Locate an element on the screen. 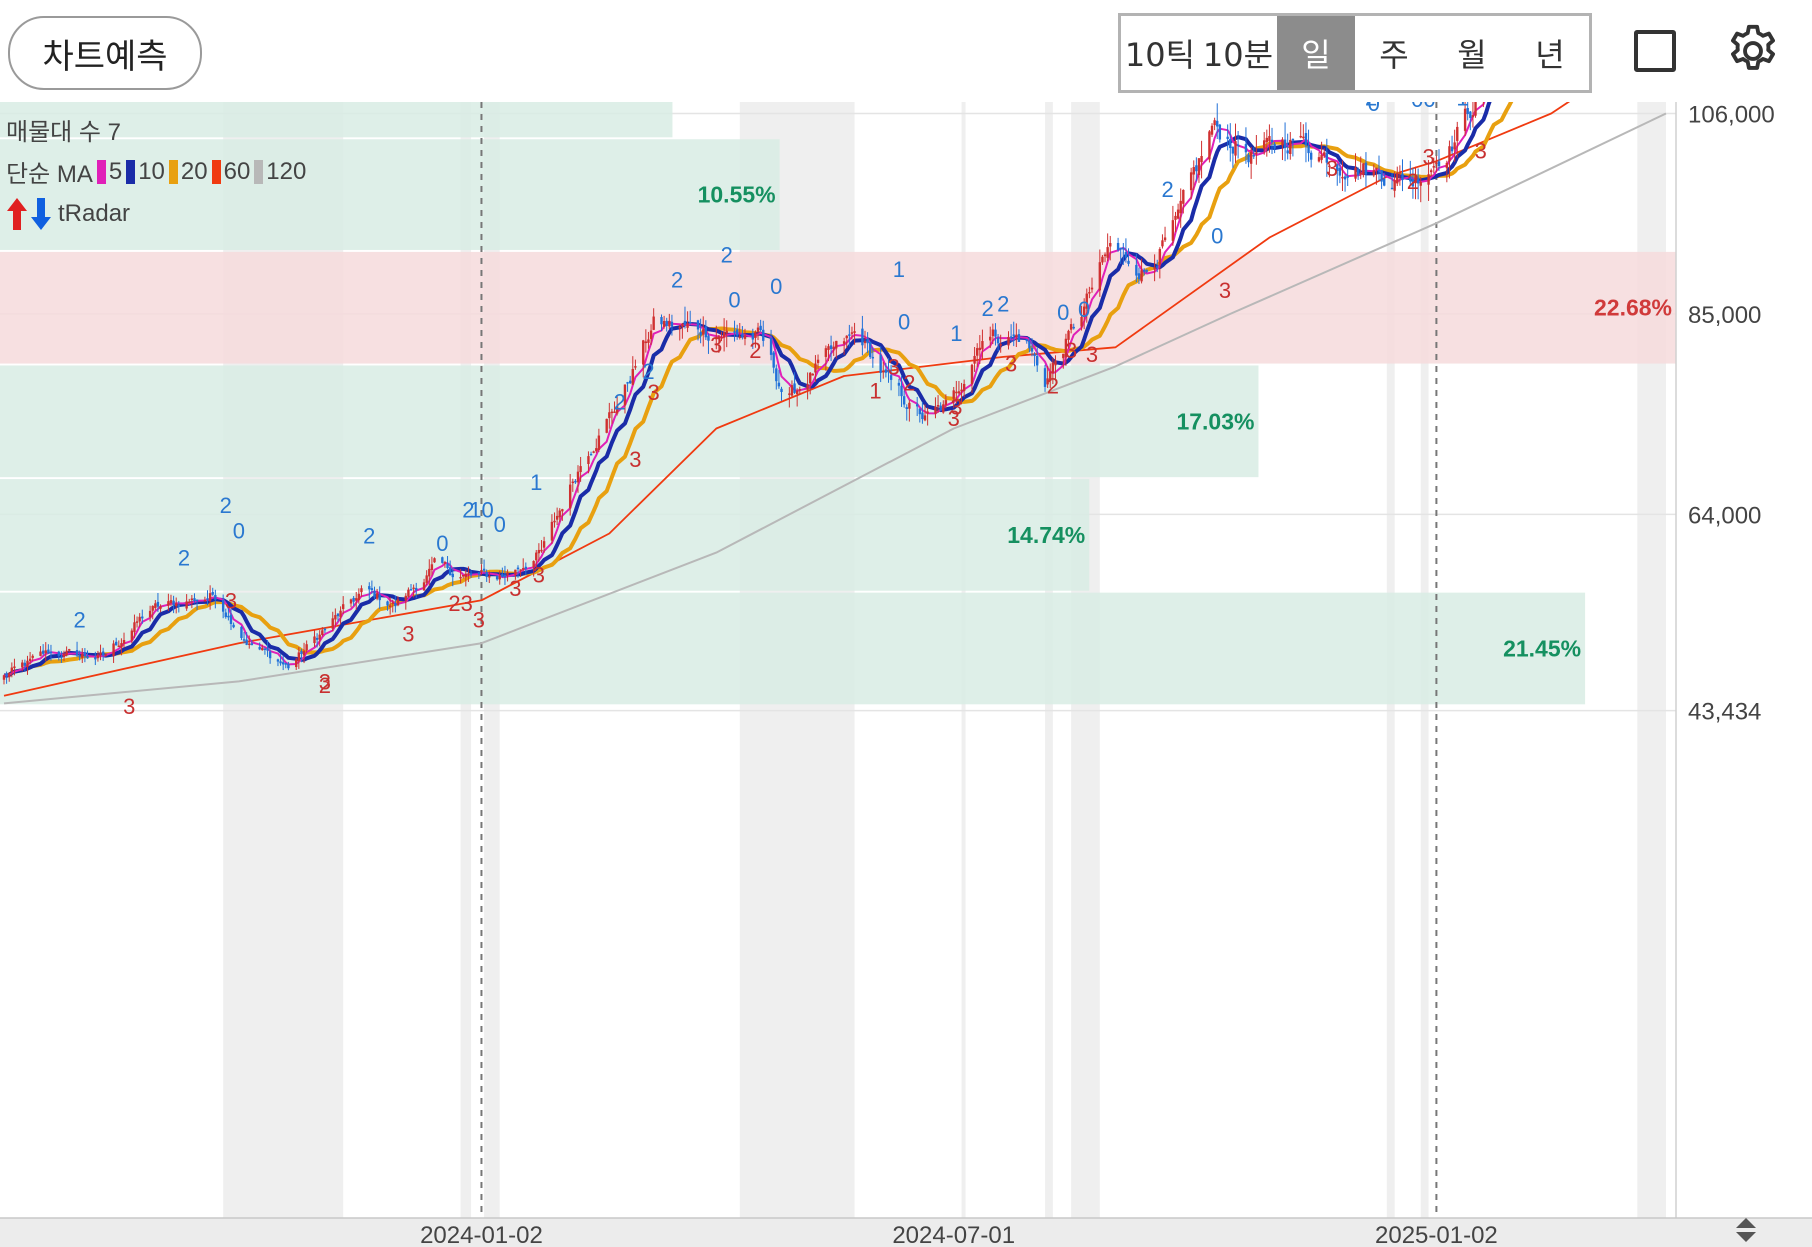 The width and height of the screenshot is (1812, 1247). gear-icon is located at coordinates (1753, 51).